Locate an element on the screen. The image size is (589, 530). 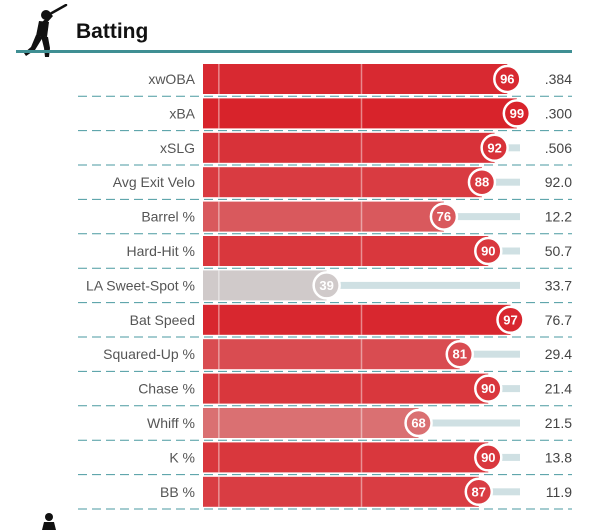
percentile-value: 87 is located at coordinates (479, 491).